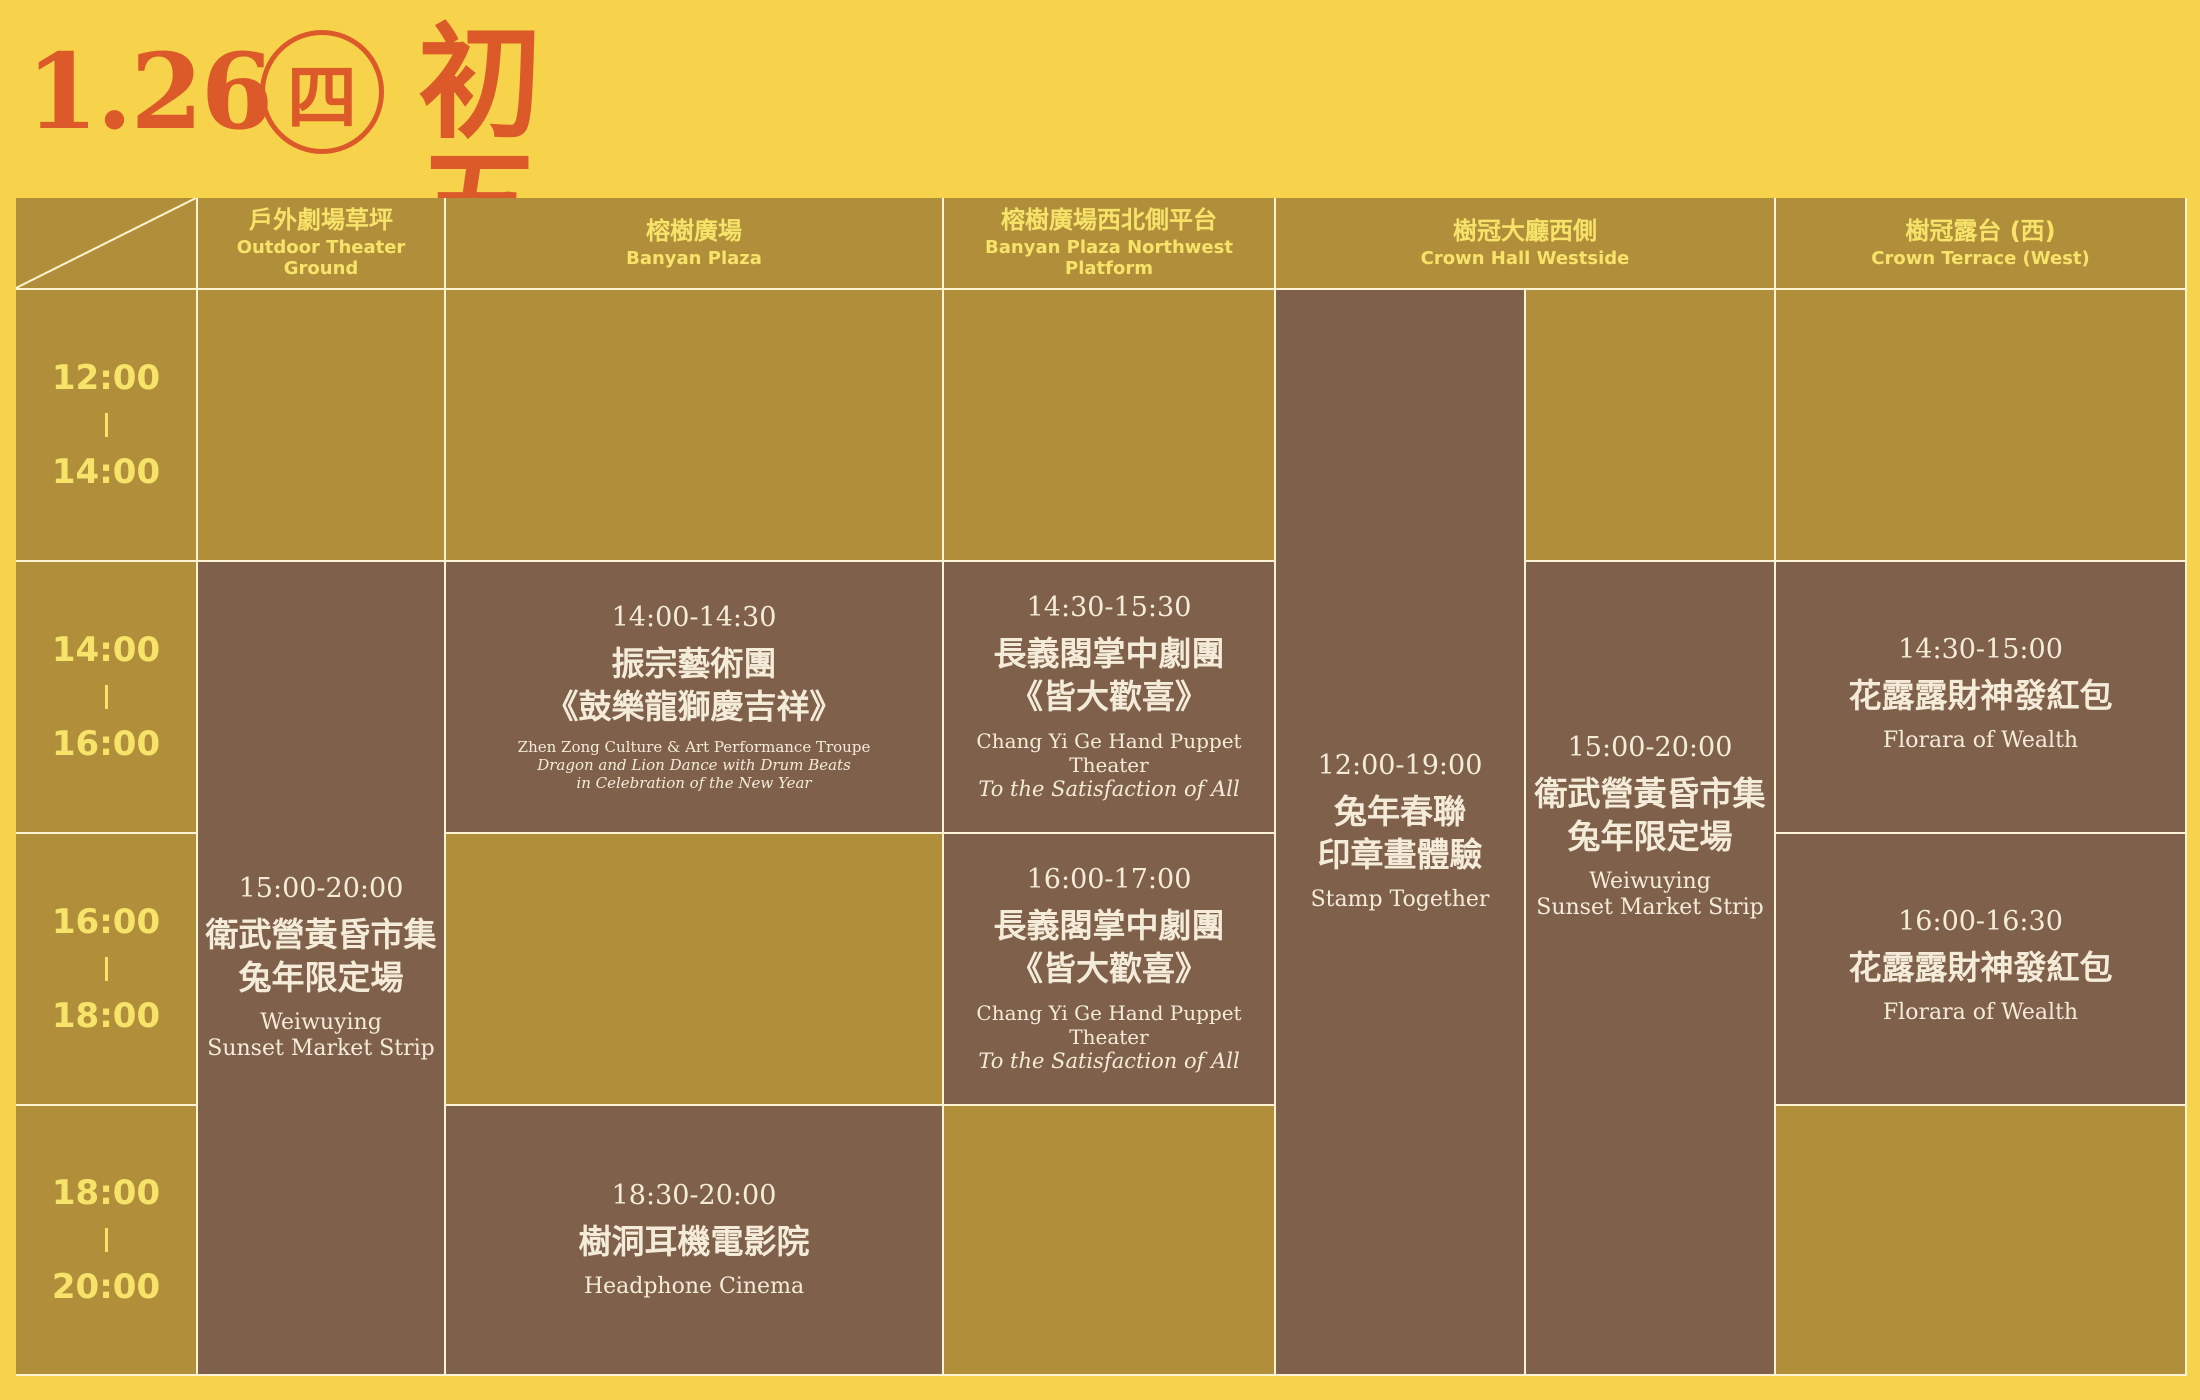 The image size is (2200, 1400). I want to click on event-terrace-1: 14:30-15:00 花露露財神發紅包 Florara of Wealth, so click(1981, 698).